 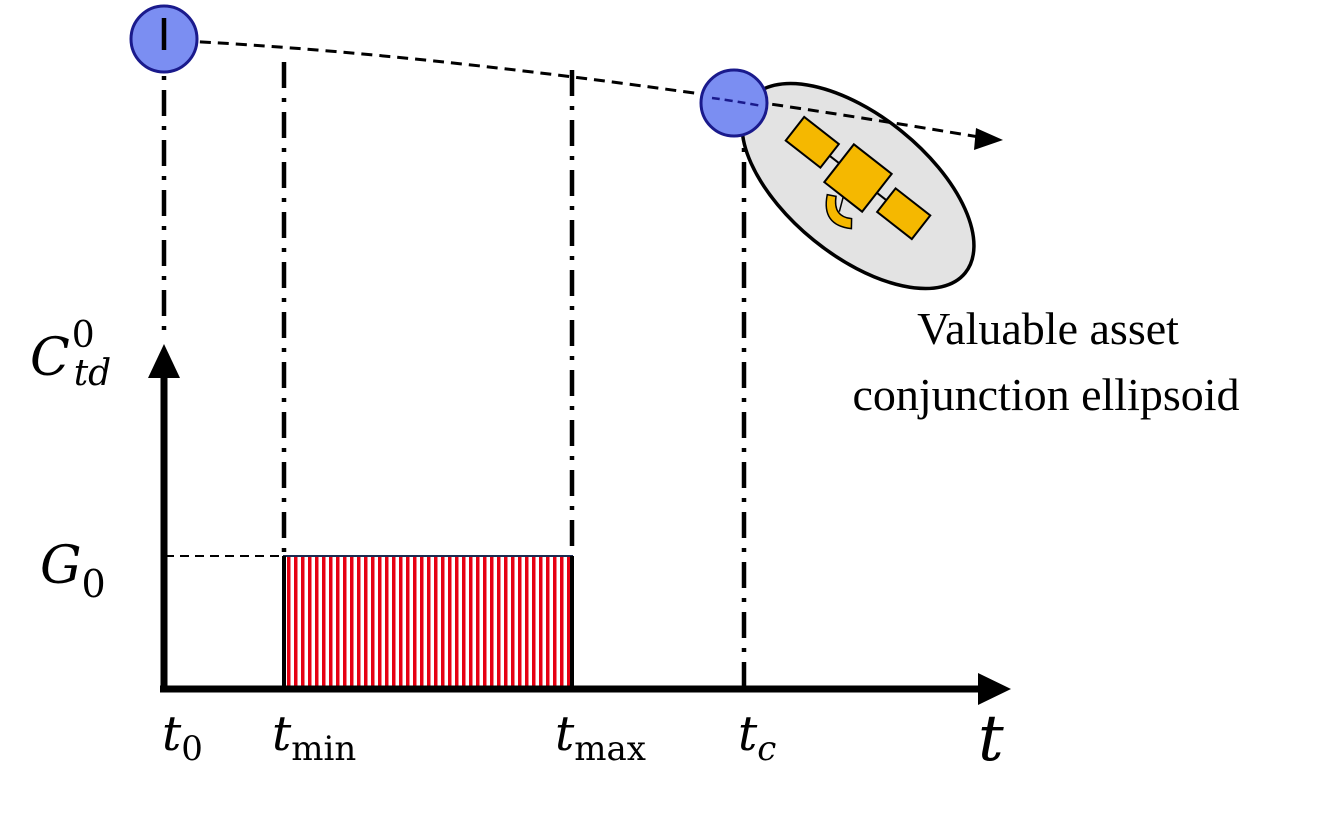 I want to click on satellite-icon, so click(x=858, y=178).